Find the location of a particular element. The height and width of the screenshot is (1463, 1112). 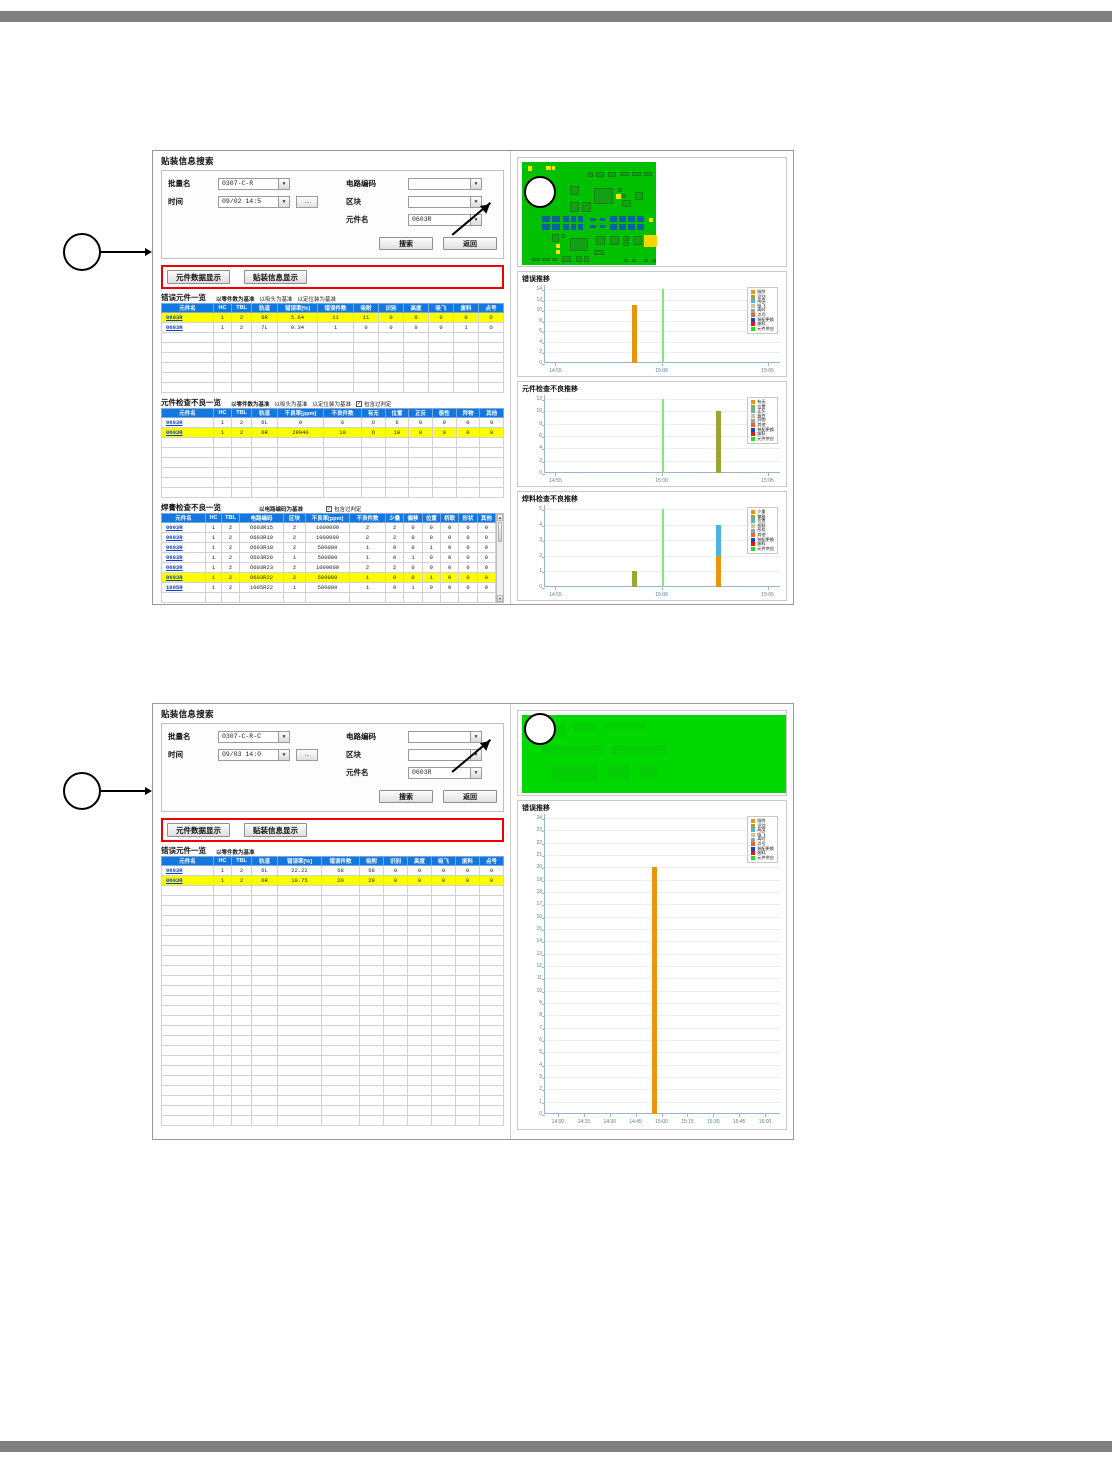

column-header: 电路编码 is located at coordinates (261, 518).